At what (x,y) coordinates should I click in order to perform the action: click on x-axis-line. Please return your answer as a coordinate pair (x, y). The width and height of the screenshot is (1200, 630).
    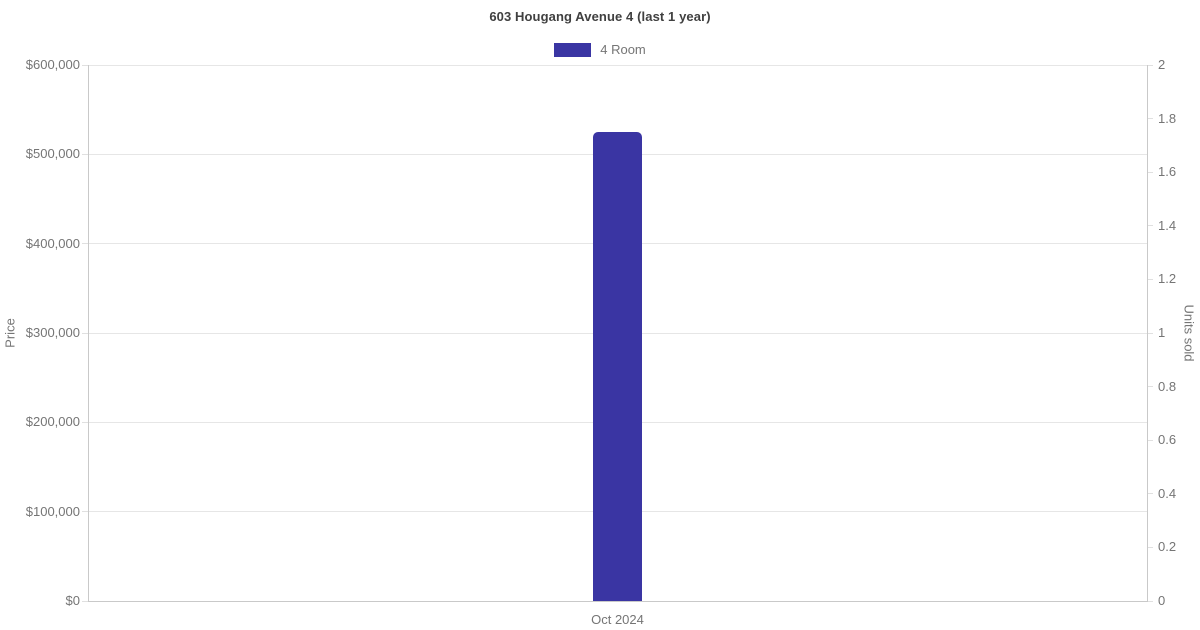
    Looking at the image, I should click on (618, 601).